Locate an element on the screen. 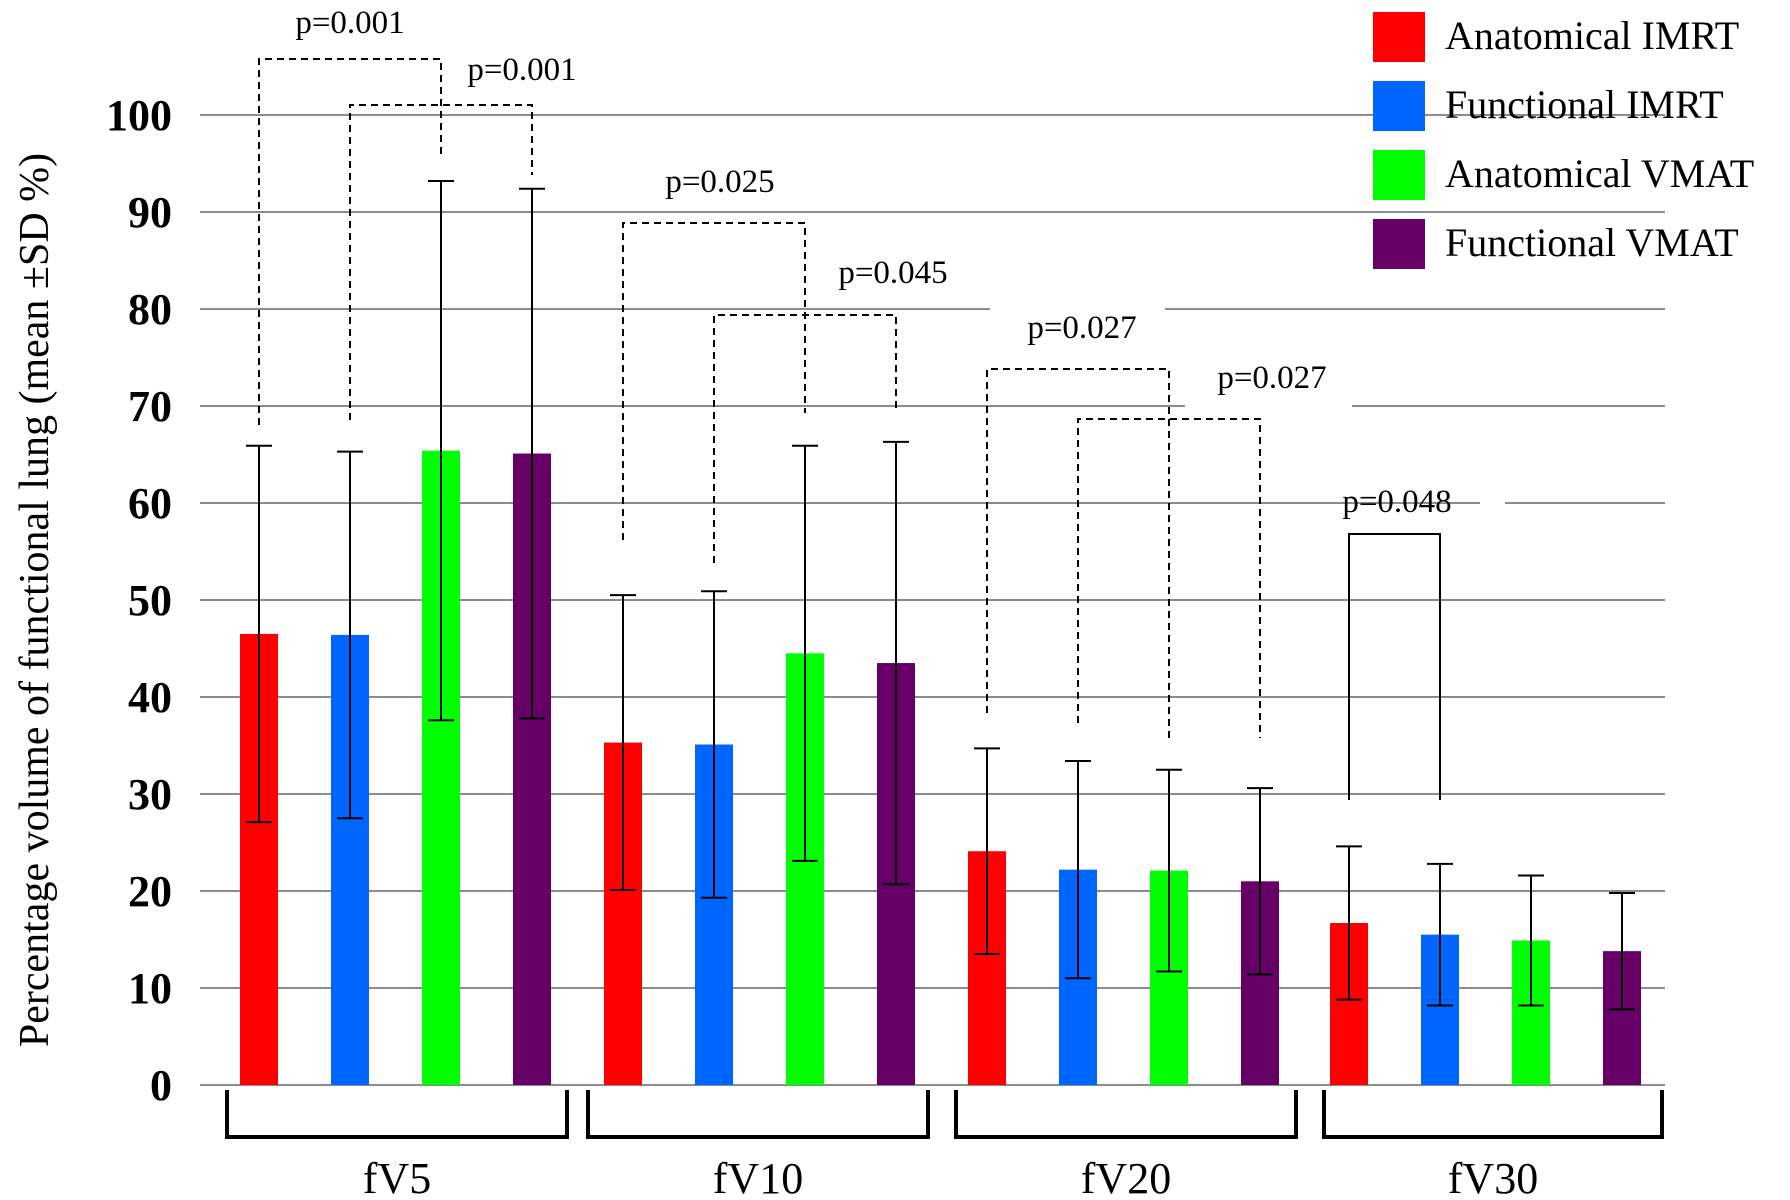 This screenshot has height=1200, width=1790. y-axis-ticks: 0 10 20 30 40 50 60 70 80 90 100 is located at coordinates (139, 600).